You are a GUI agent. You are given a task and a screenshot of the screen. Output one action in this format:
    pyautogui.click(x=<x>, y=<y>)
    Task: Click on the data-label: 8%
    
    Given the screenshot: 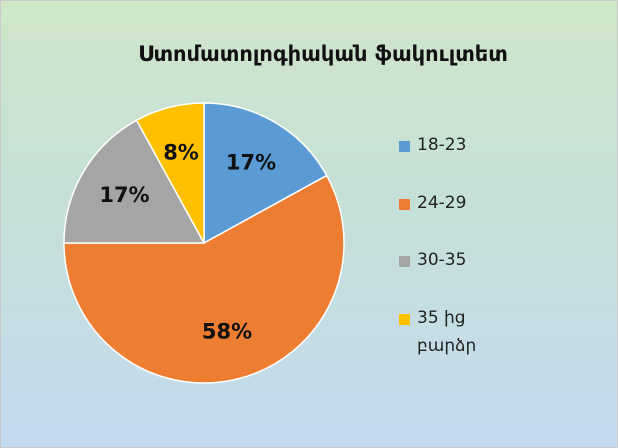 What is the action you would take?
    pyautogui.click(x=181, y=153)
    